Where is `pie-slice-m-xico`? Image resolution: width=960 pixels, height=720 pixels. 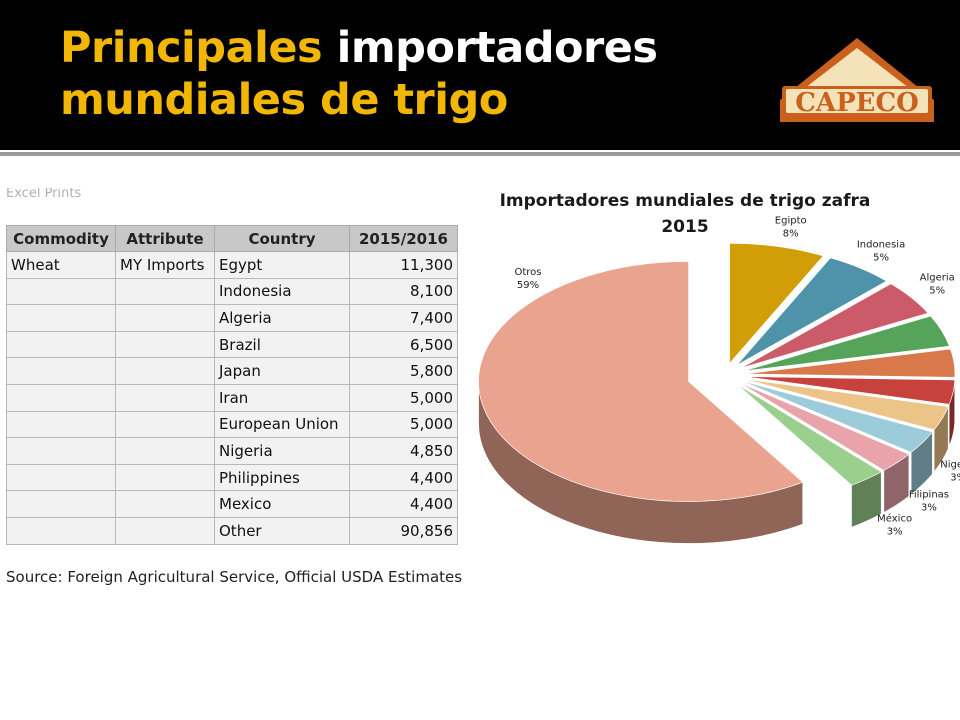
pie-slice-m-xico is located at coordinates (809, 435).